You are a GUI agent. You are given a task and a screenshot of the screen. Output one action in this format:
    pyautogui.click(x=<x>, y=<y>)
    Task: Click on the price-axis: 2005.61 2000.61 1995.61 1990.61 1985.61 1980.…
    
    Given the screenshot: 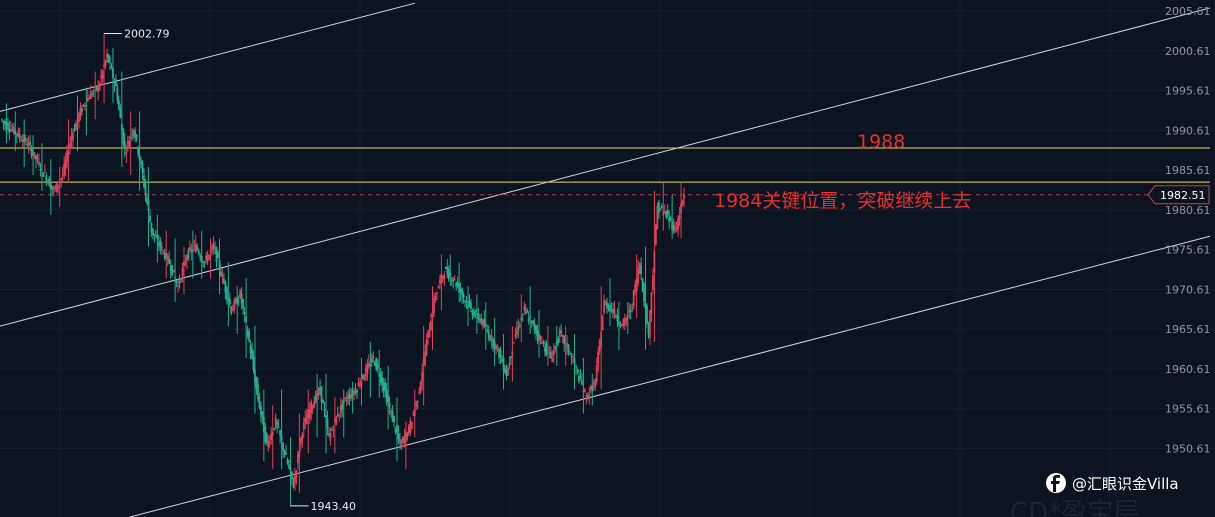 What is the action you would take?
    pyautogui.click(x=1188, y=230)
    